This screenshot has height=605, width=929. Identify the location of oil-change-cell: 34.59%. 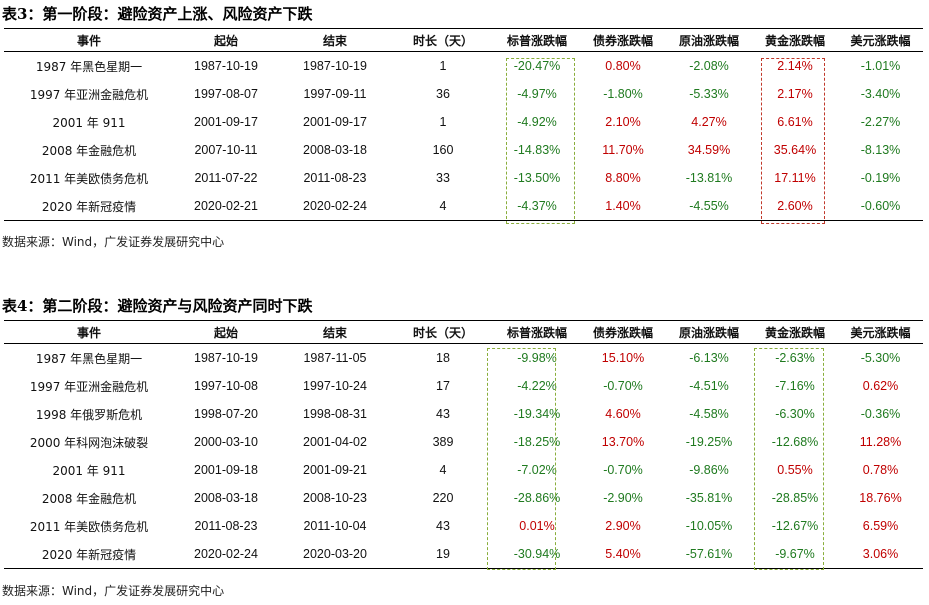
(709, 150).